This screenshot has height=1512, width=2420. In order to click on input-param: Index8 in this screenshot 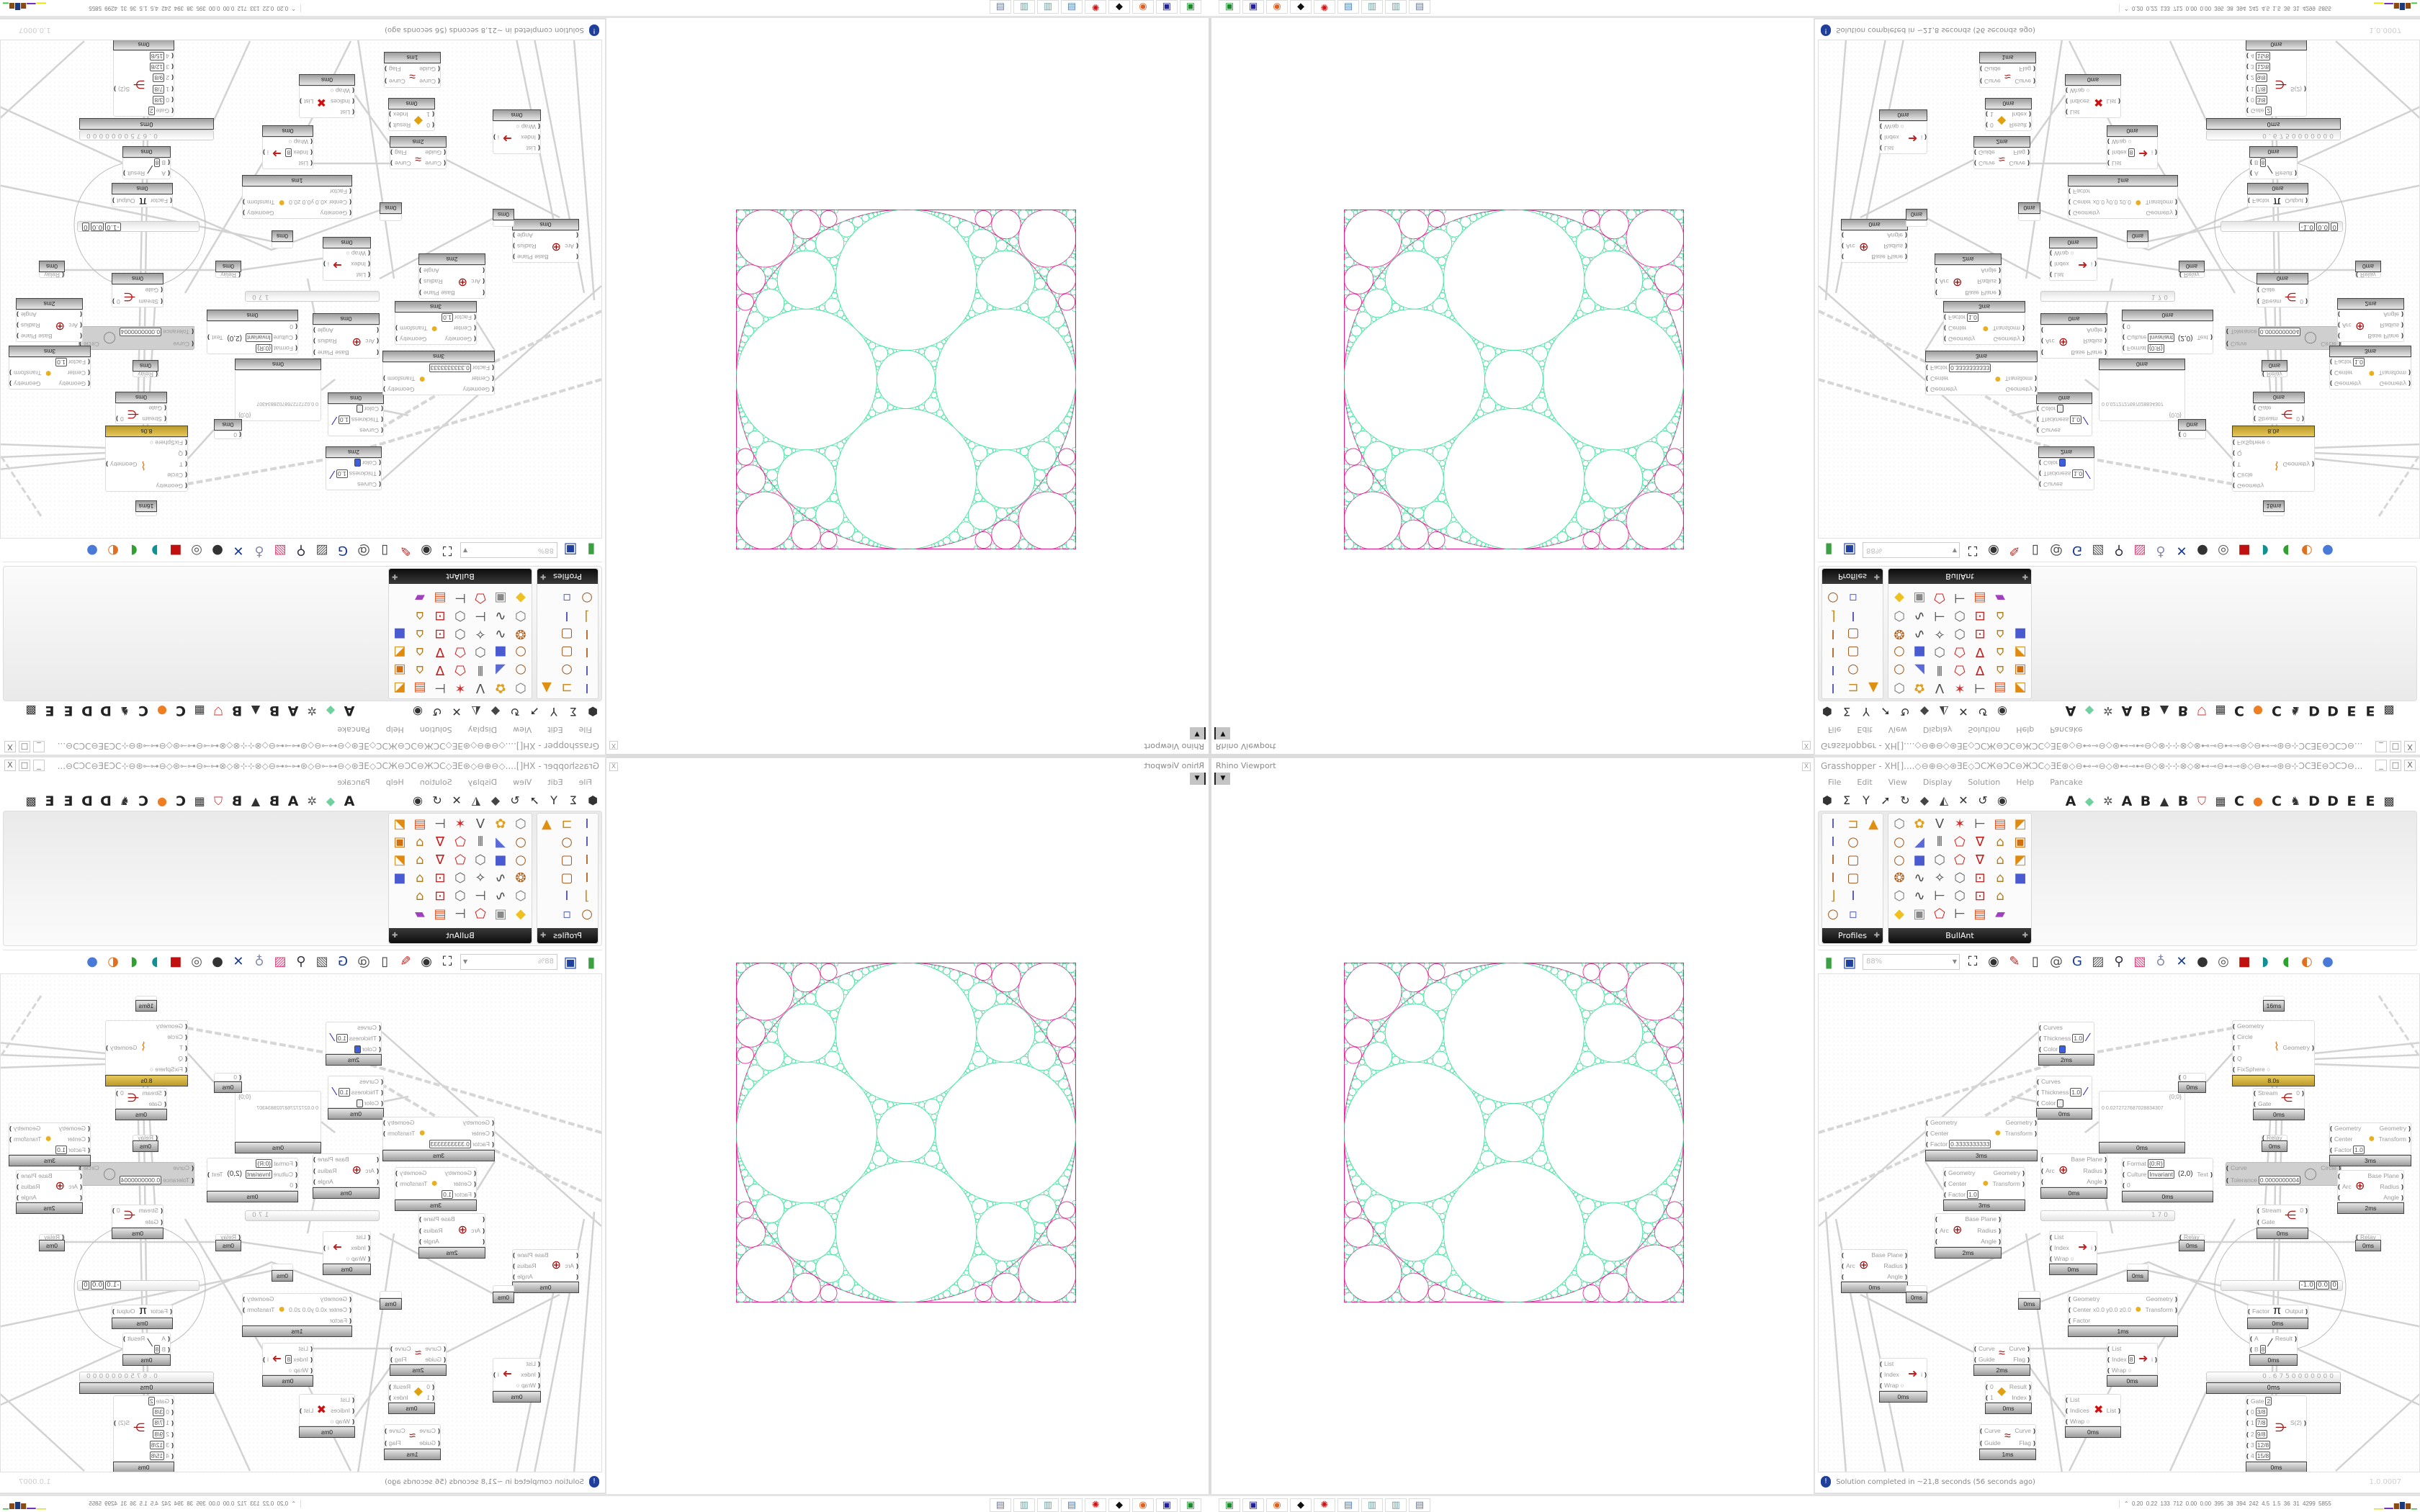, I will do `click(2121, 1359)`.